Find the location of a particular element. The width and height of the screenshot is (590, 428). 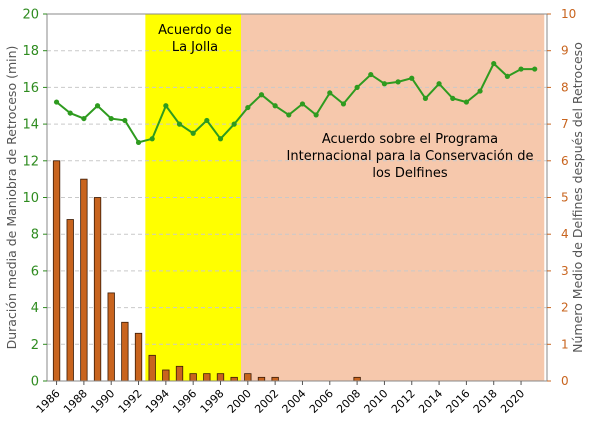

line-point-2002 is located at coordinates (275, 106).